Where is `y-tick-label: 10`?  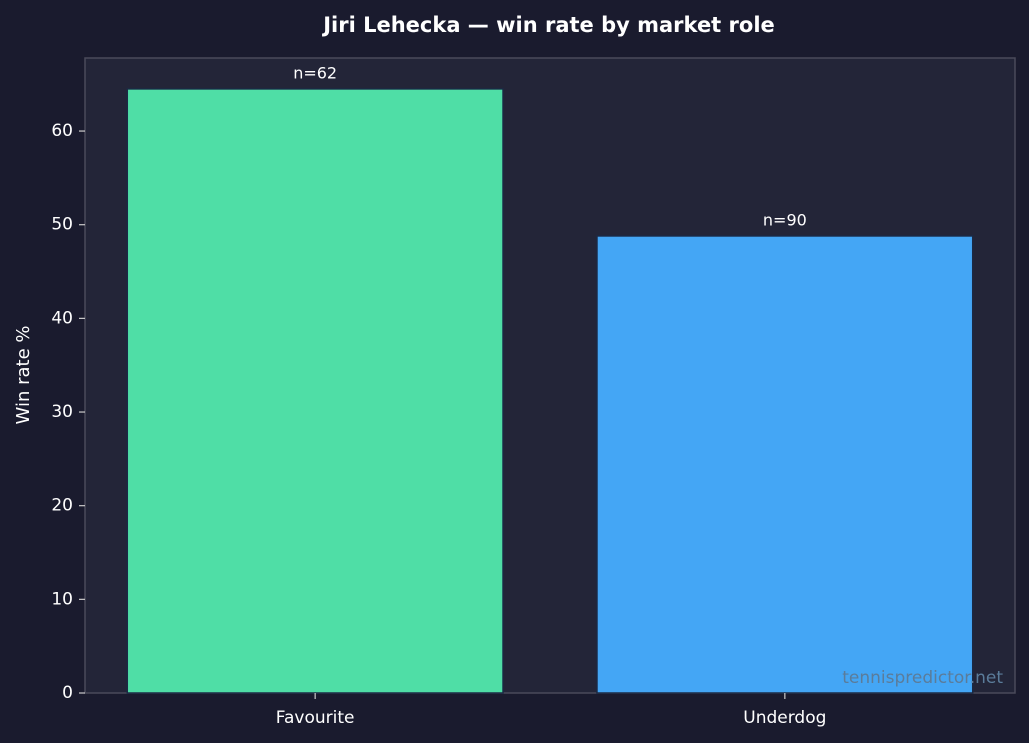 y-tick-label: 10 is located at coordinates (62, 599).